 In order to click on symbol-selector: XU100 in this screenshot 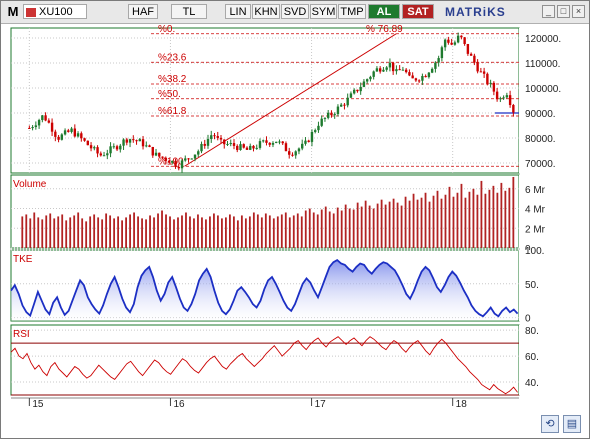, I will do `click(55, 11)`.